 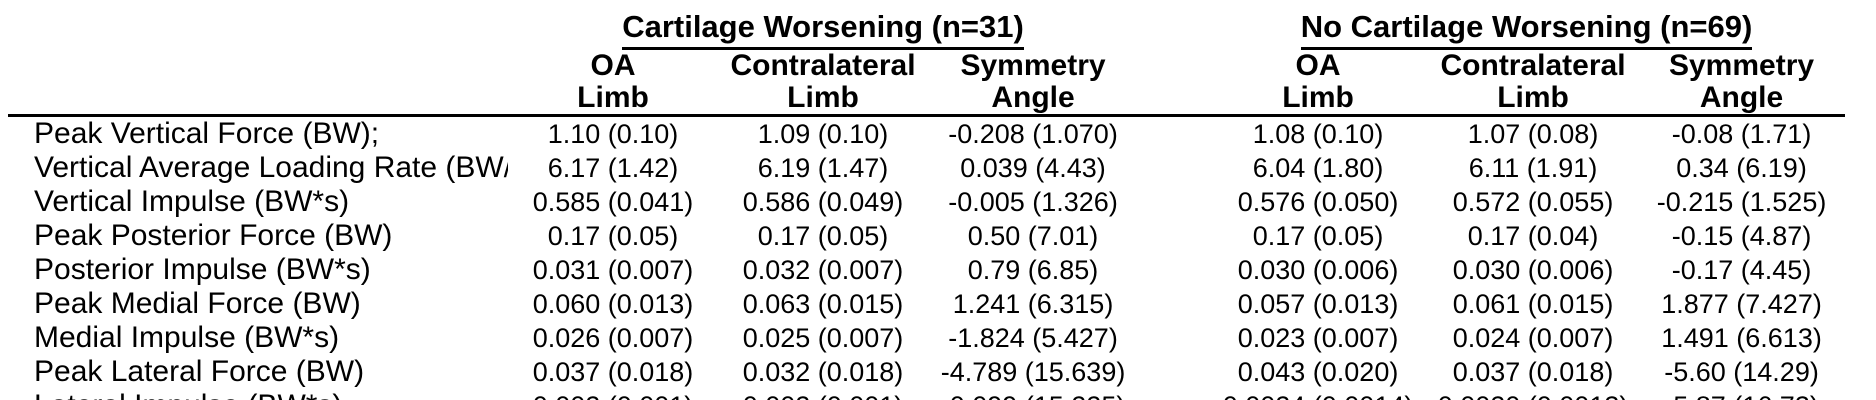 I want to click on table-cell: -0.215 (1.525), so click(x=1741, y=201).